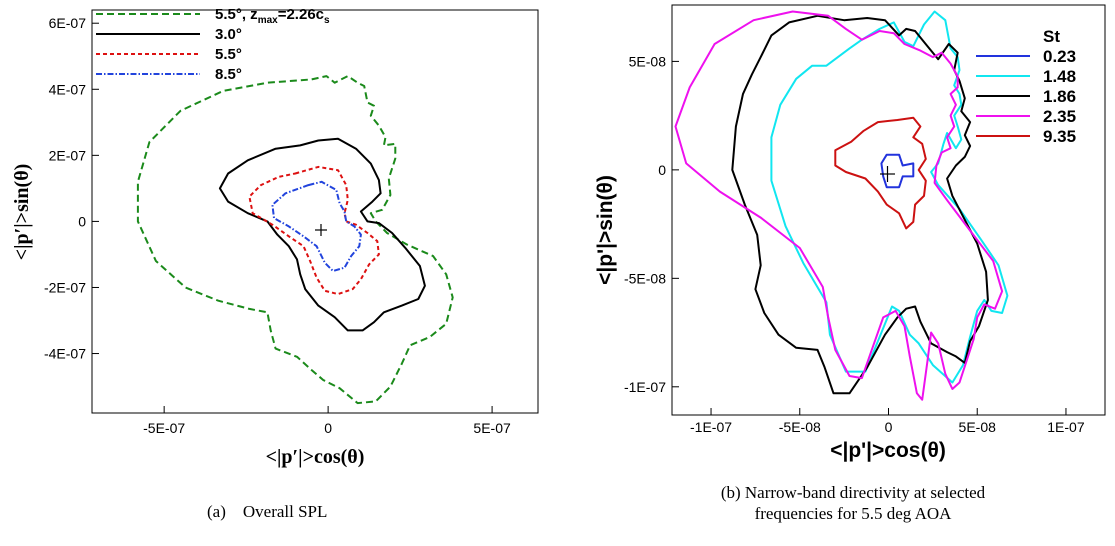  What do you see at coordinates (1051, 36) in the screenshot?
I see `legend-b-title: St` at bounding box center [1051, 36].